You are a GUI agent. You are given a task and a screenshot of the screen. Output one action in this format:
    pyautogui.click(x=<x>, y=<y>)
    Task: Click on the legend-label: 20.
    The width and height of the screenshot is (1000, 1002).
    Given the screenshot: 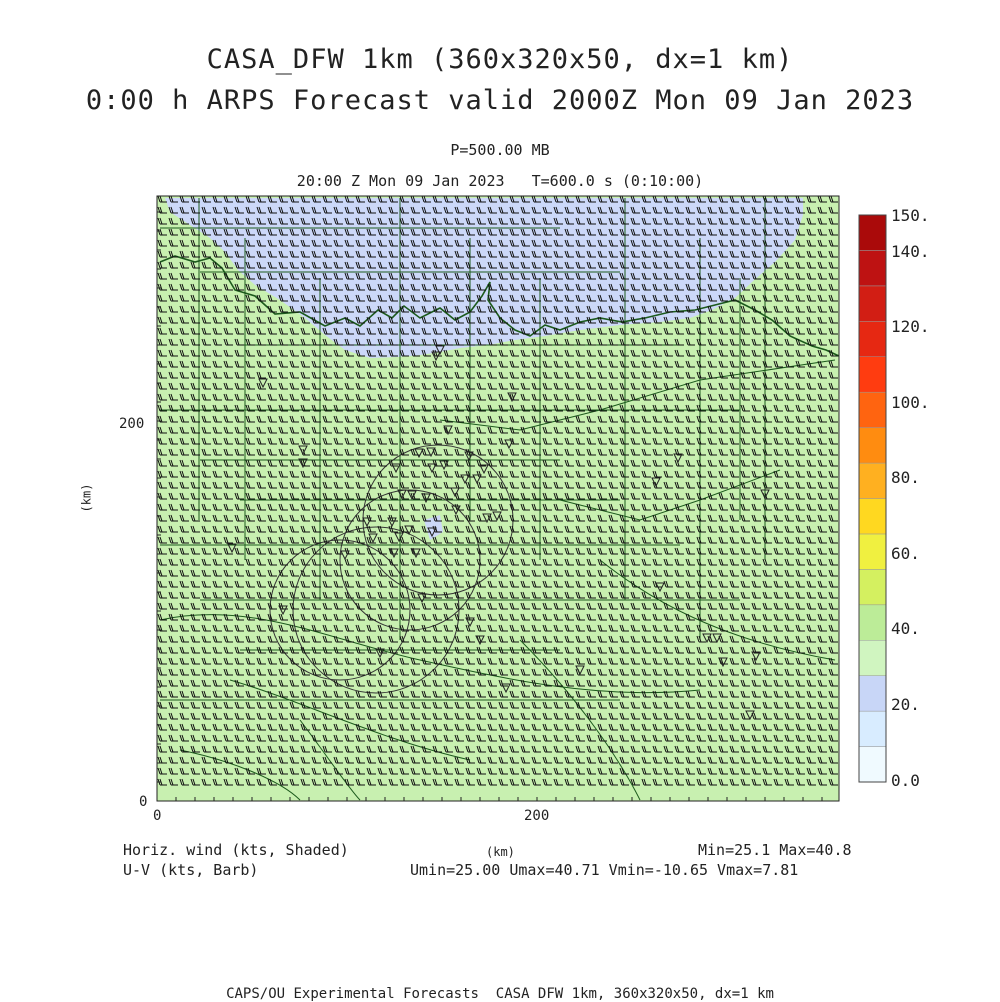 What is the action you would take?
    pyautogui.click(x=905, y=704)
    